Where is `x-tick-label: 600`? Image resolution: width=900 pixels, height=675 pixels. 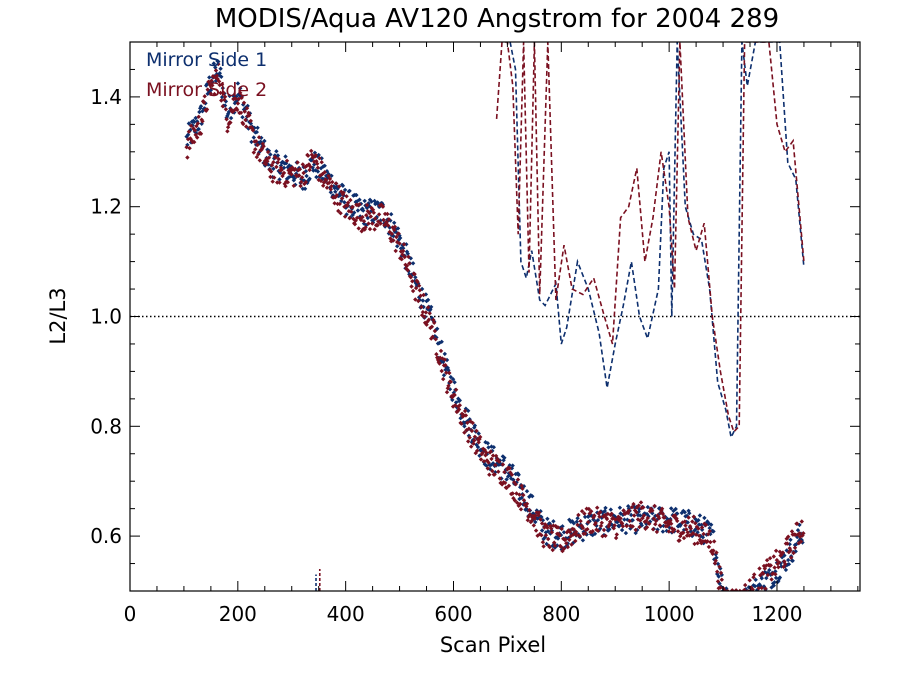 x-tick-label: 600 is located at coordinates (453, 614).